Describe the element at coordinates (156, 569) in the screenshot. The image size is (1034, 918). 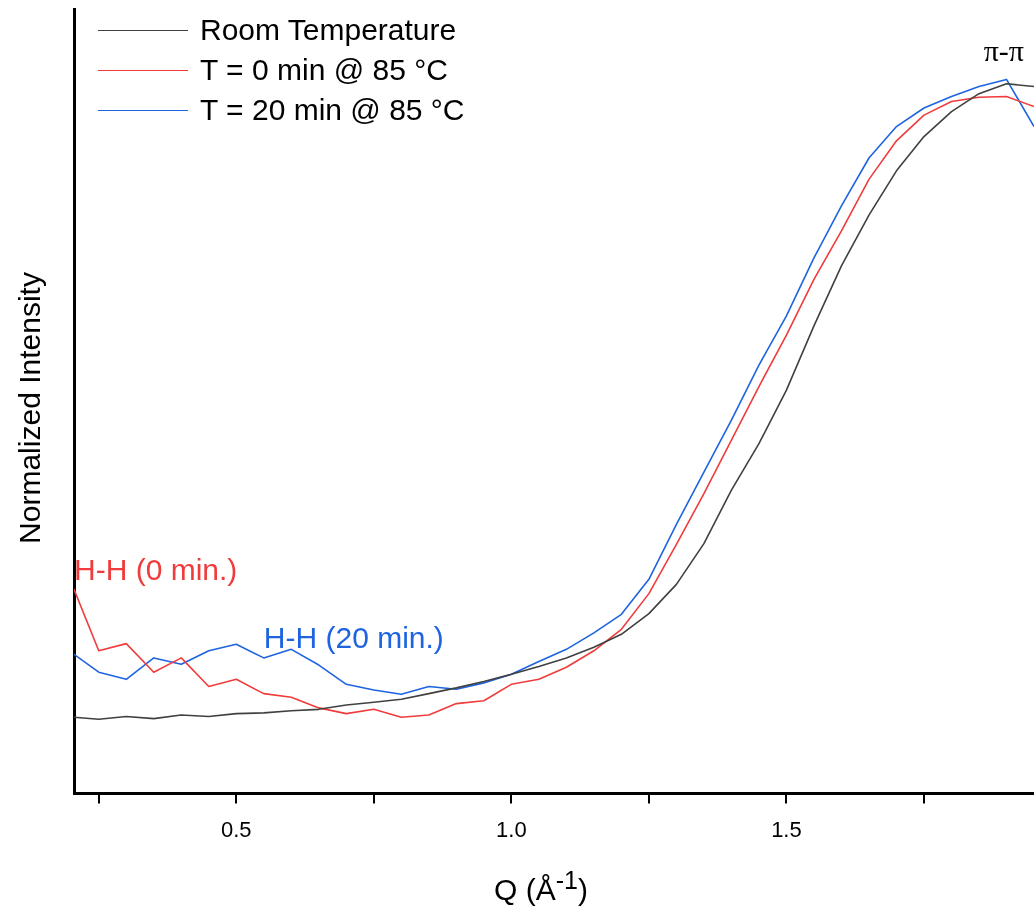
I see `annotation: H-H (0 min.)` at that location.